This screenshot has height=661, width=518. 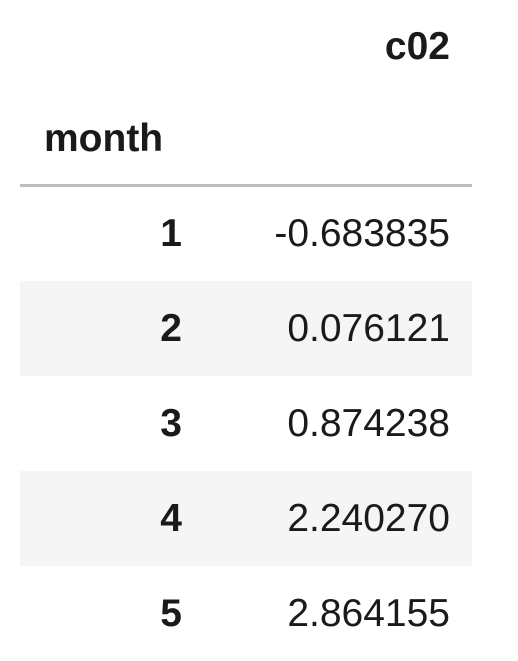 I want to click on index-header-row: month, so click(x=246, y=139).